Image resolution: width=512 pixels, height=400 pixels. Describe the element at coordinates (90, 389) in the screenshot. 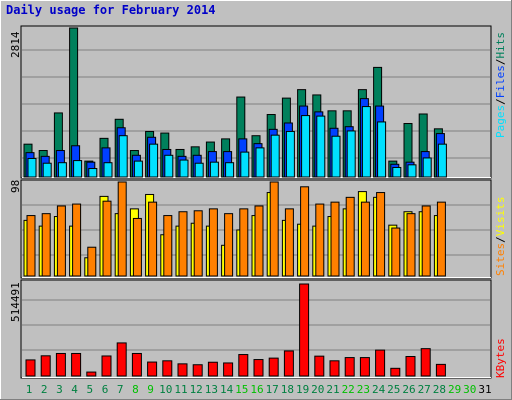

I see `day-label-5: 5` at that location.